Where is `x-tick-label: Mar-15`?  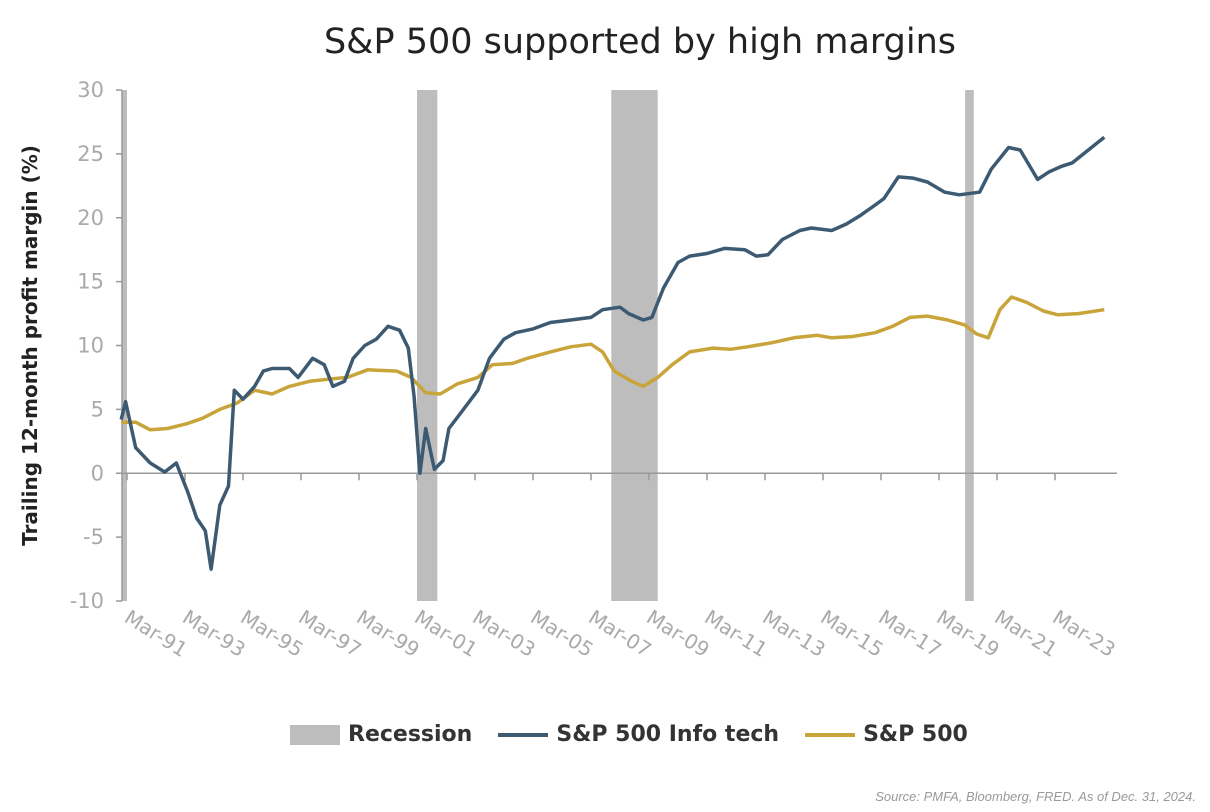 x-tick-label: Mar-15 is located at coordinates (851, 633).